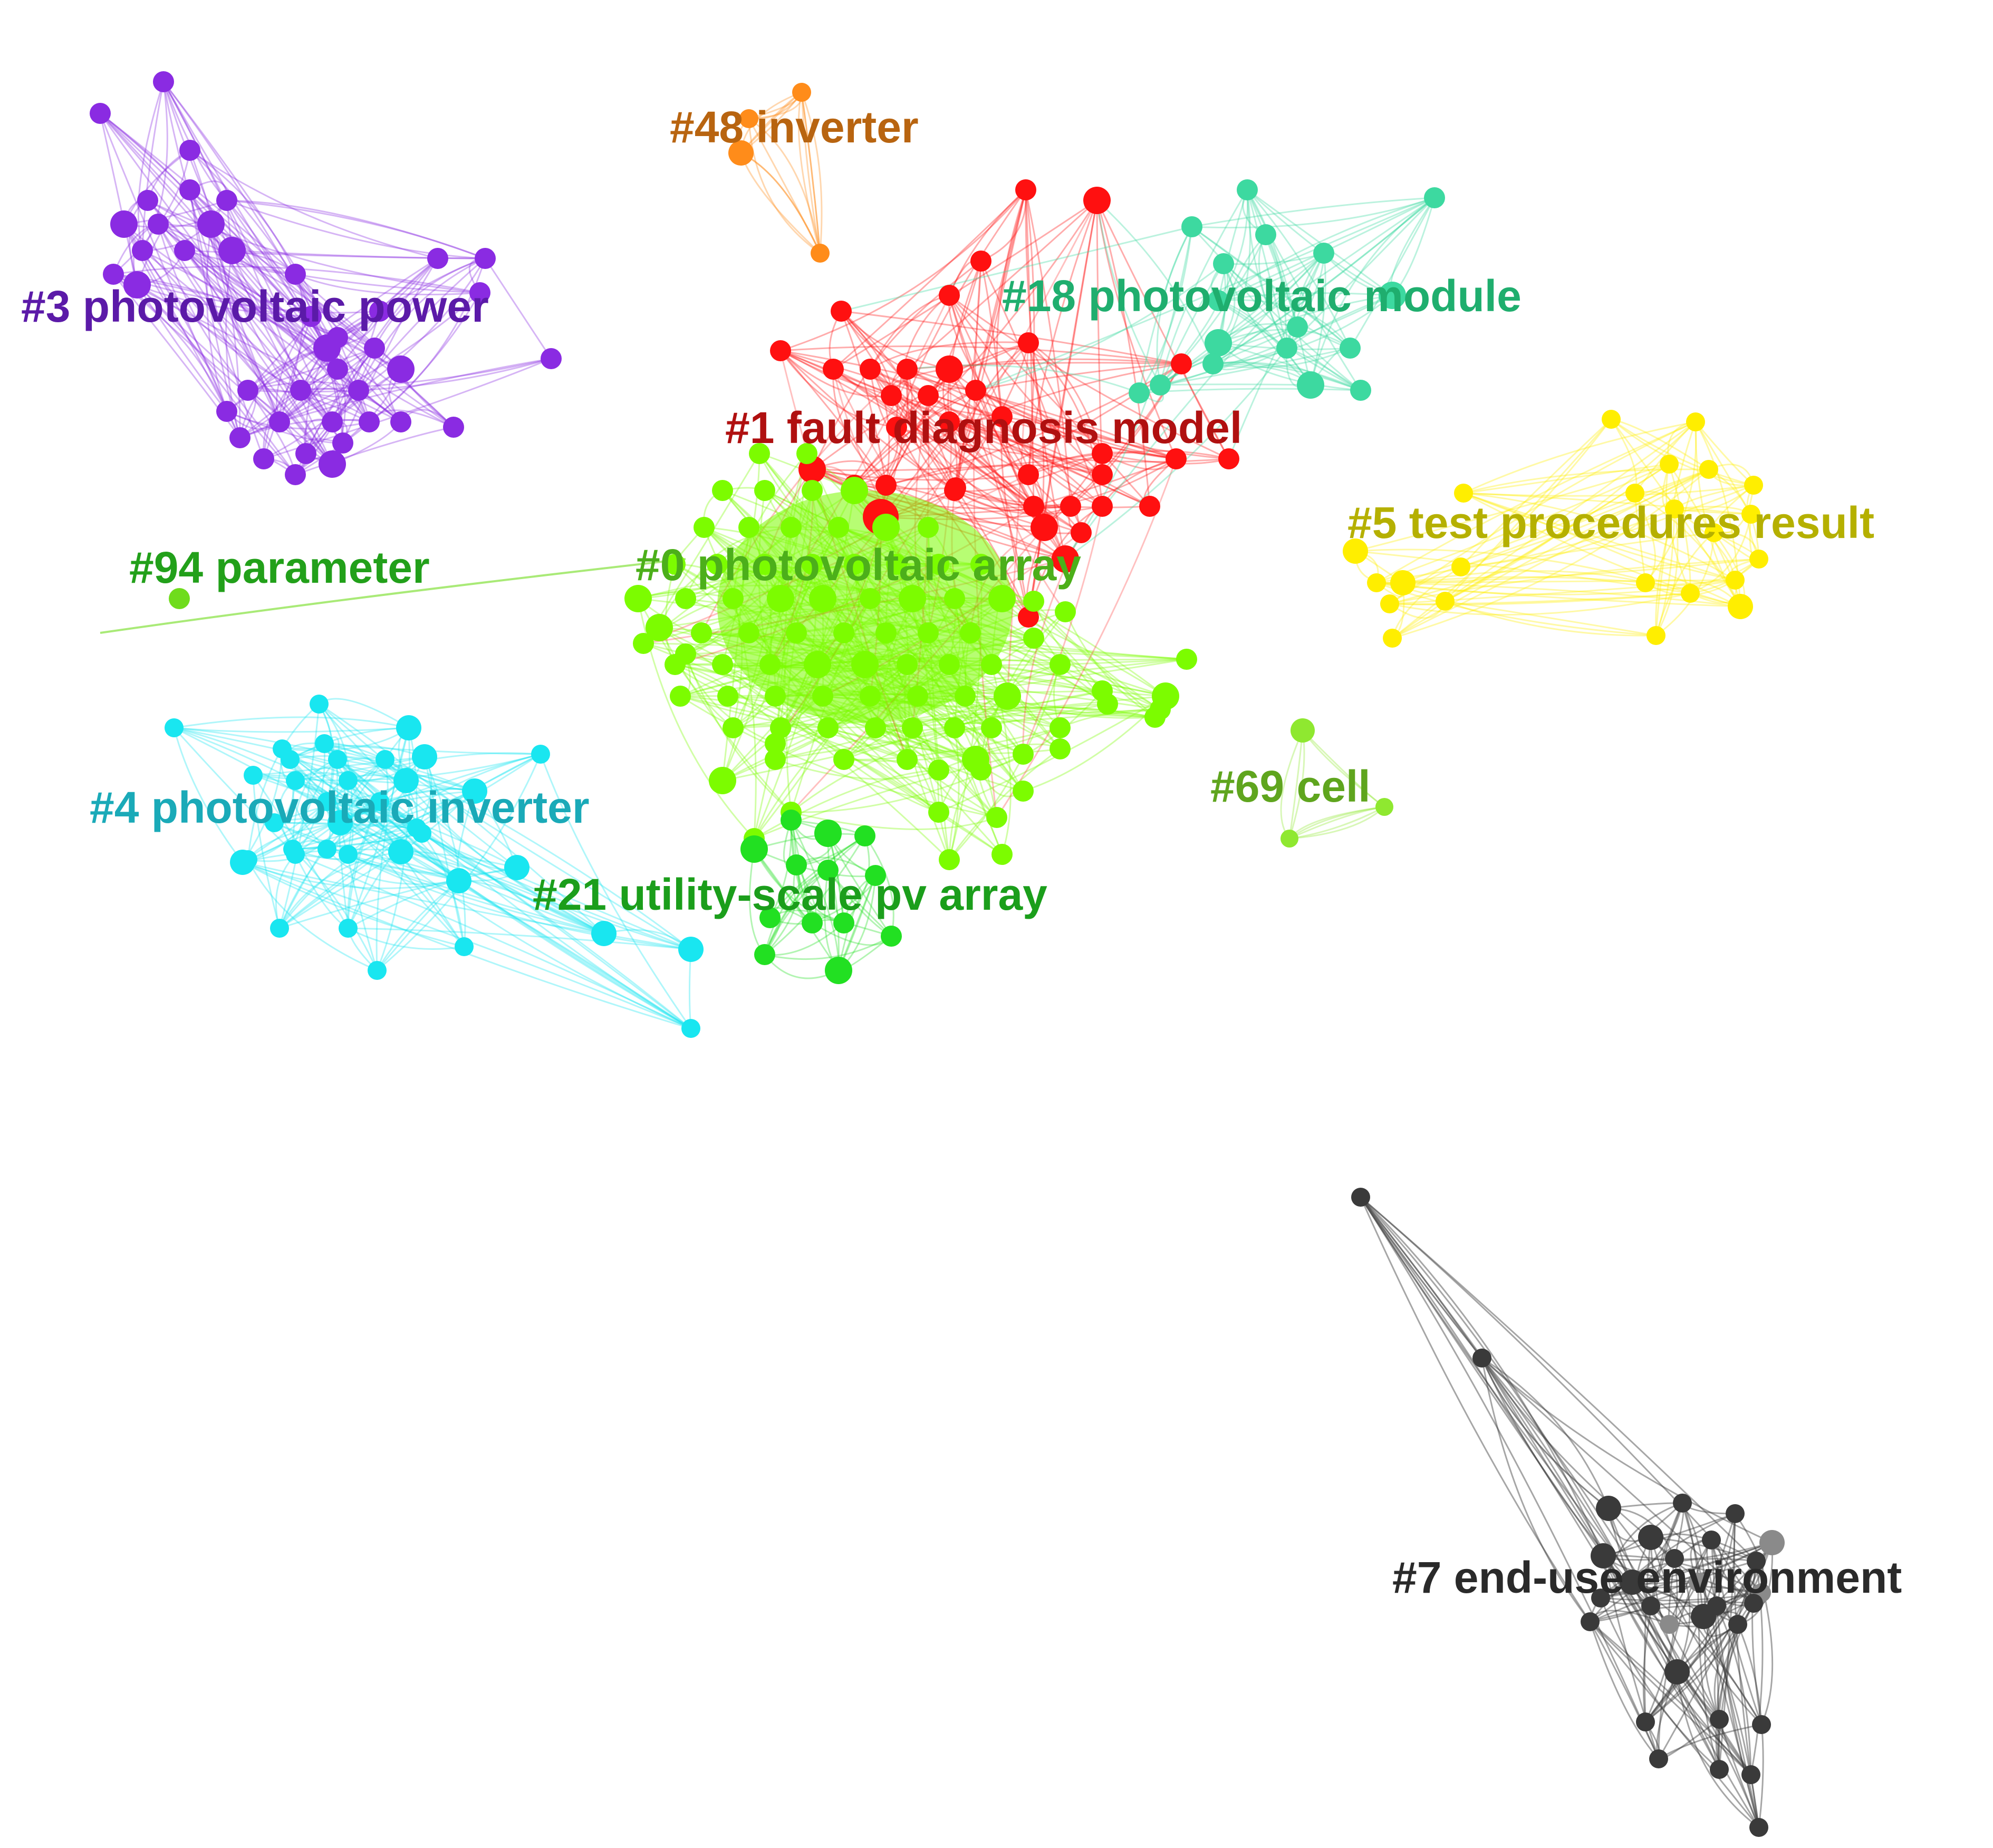  I want to click on cluster-label-7: #7 end-use environment, so click(1647, 1577).